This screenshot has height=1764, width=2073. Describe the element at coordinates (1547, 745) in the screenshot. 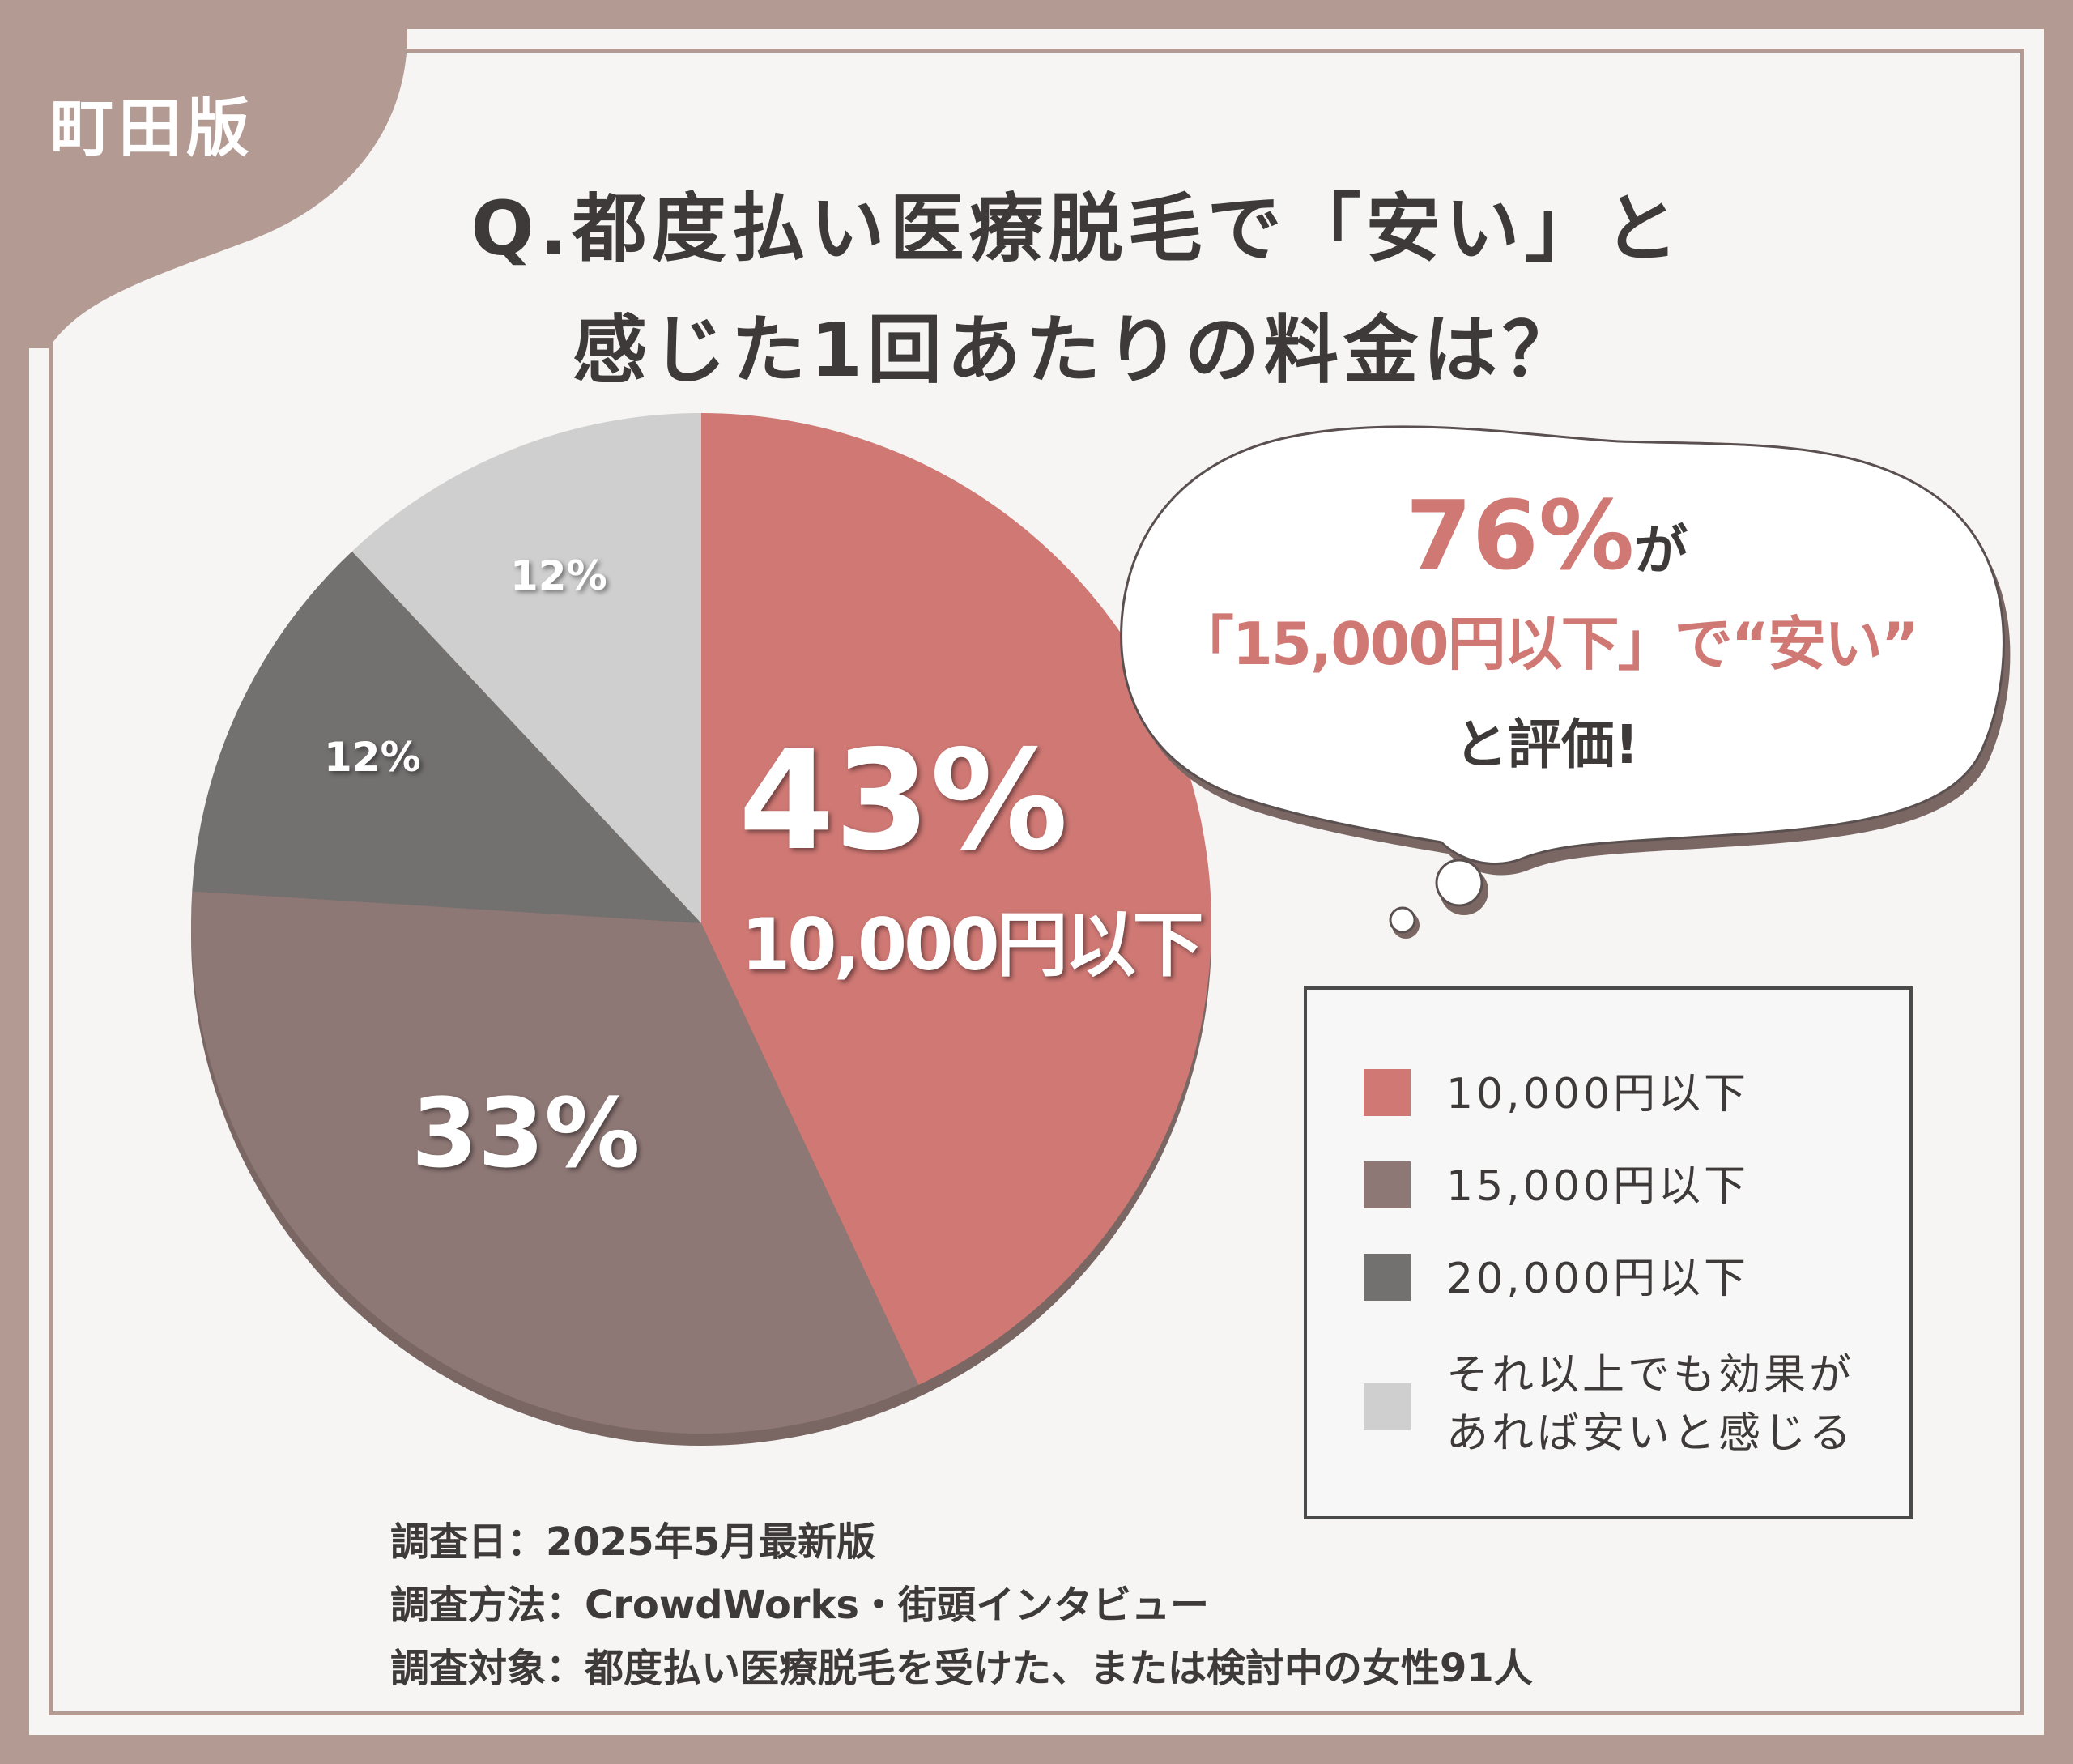

I see `callout-tail: と評価!` at that location.